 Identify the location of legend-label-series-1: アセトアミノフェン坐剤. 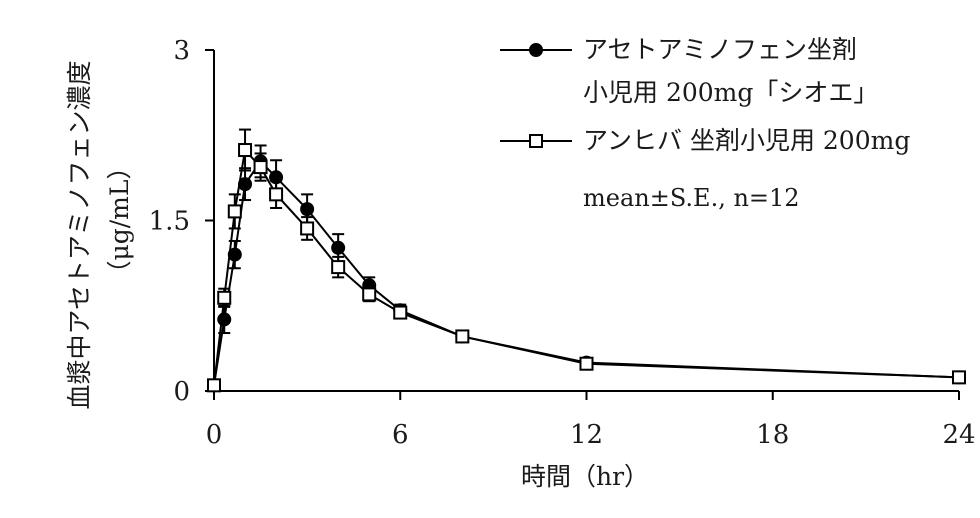
(720, 49).